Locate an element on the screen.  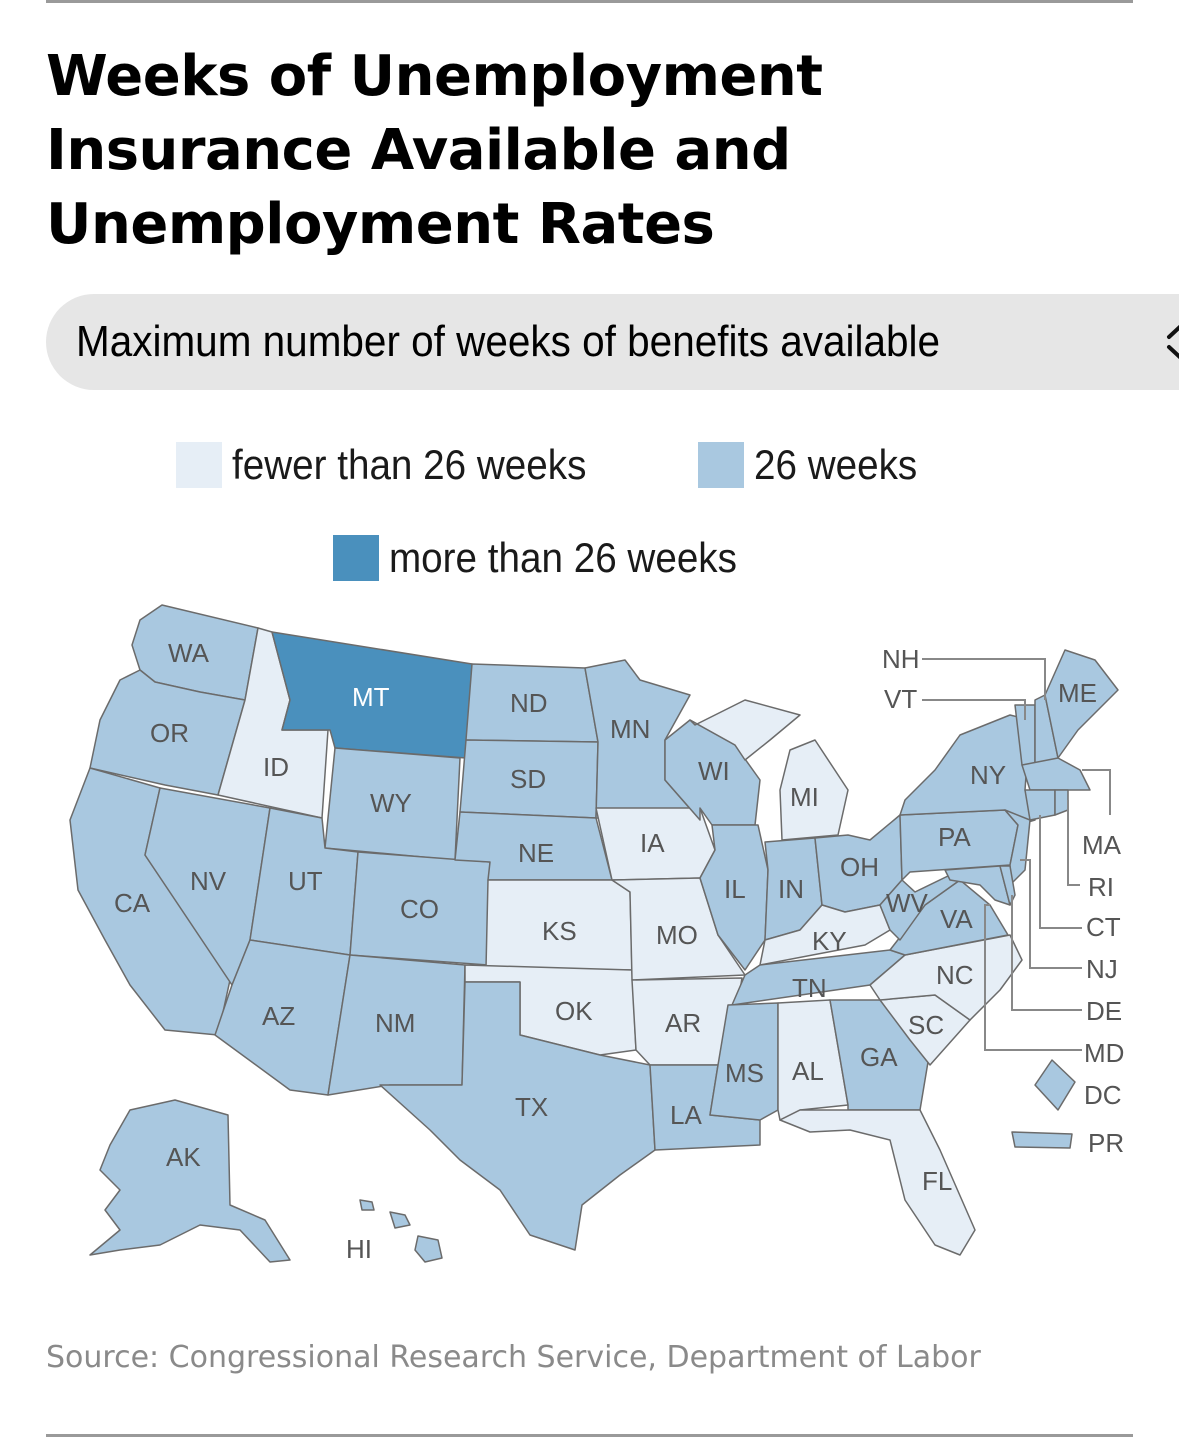
state-label-SD: SD is located at coordinates (528, 779).